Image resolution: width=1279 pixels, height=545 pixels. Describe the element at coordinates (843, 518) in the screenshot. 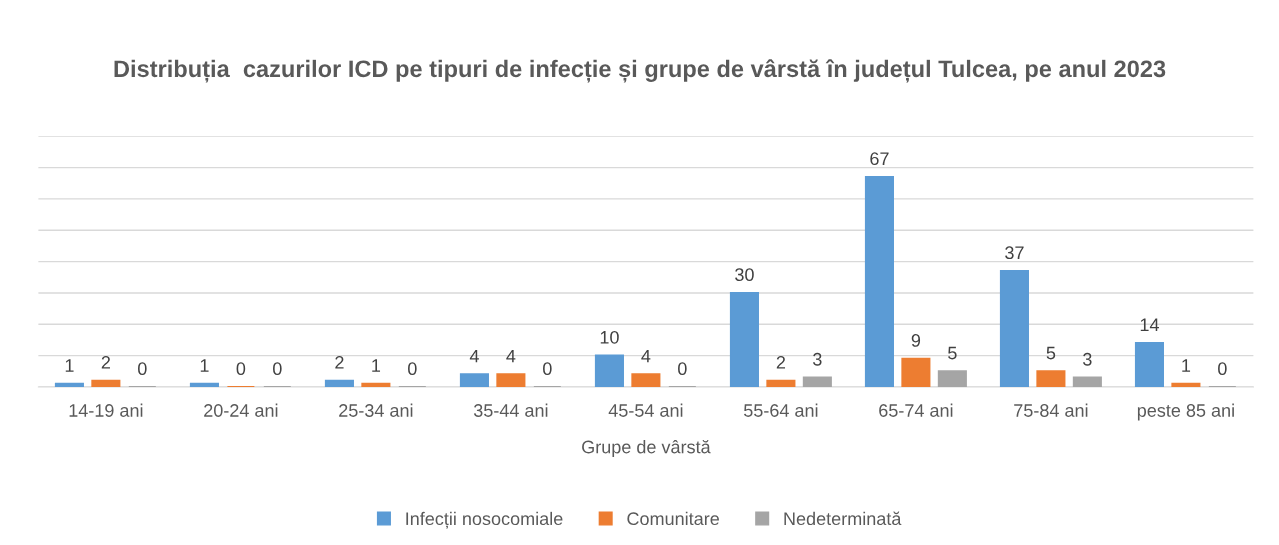

I see `legend-label: Nedeterminată` at that location.